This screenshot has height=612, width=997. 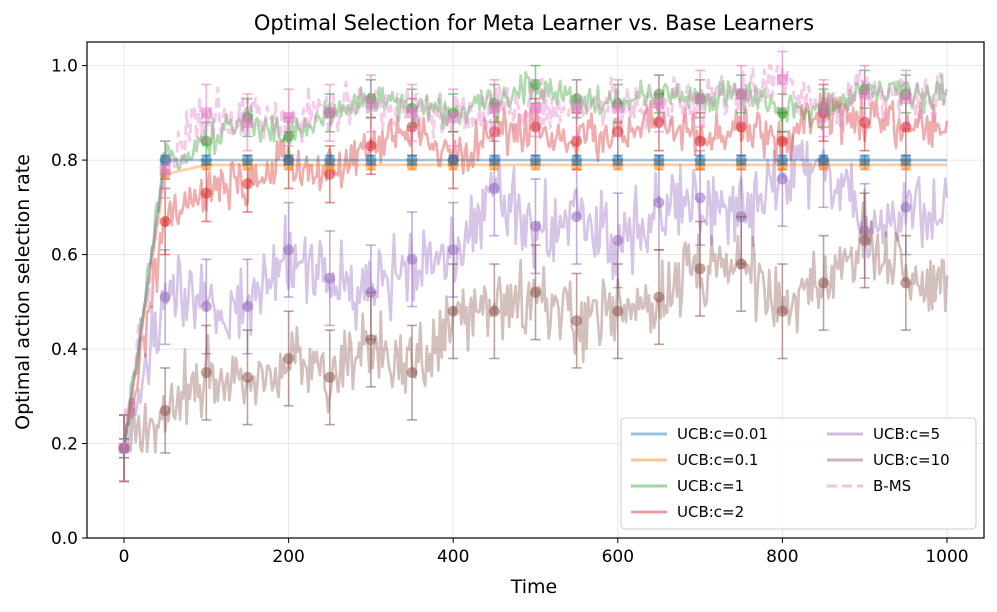 I want to click on x-tick-label: 400, so click(x=453, y=557).